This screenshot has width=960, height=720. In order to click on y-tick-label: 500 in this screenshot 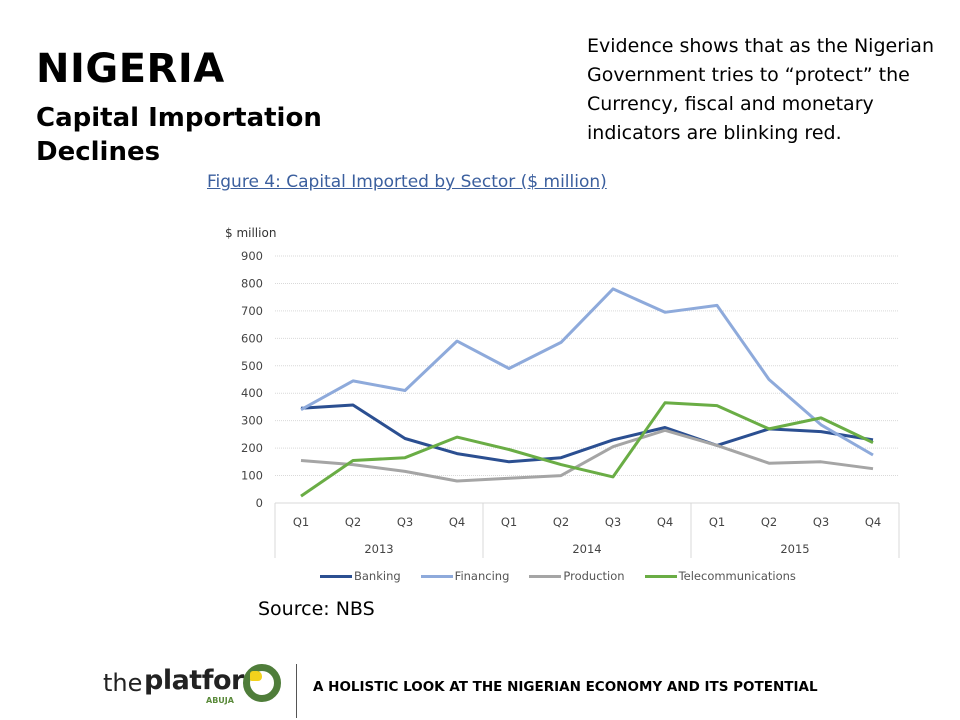, I will do `click(252, 366)`.